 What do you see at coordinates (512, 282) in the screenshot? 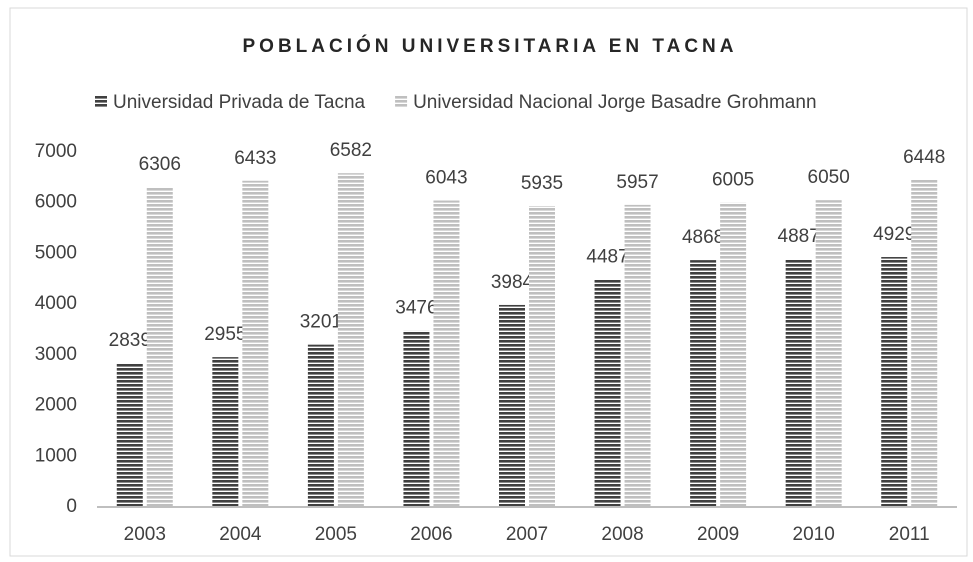
I see `data-label: 3984` at bounding box center [512, 282].